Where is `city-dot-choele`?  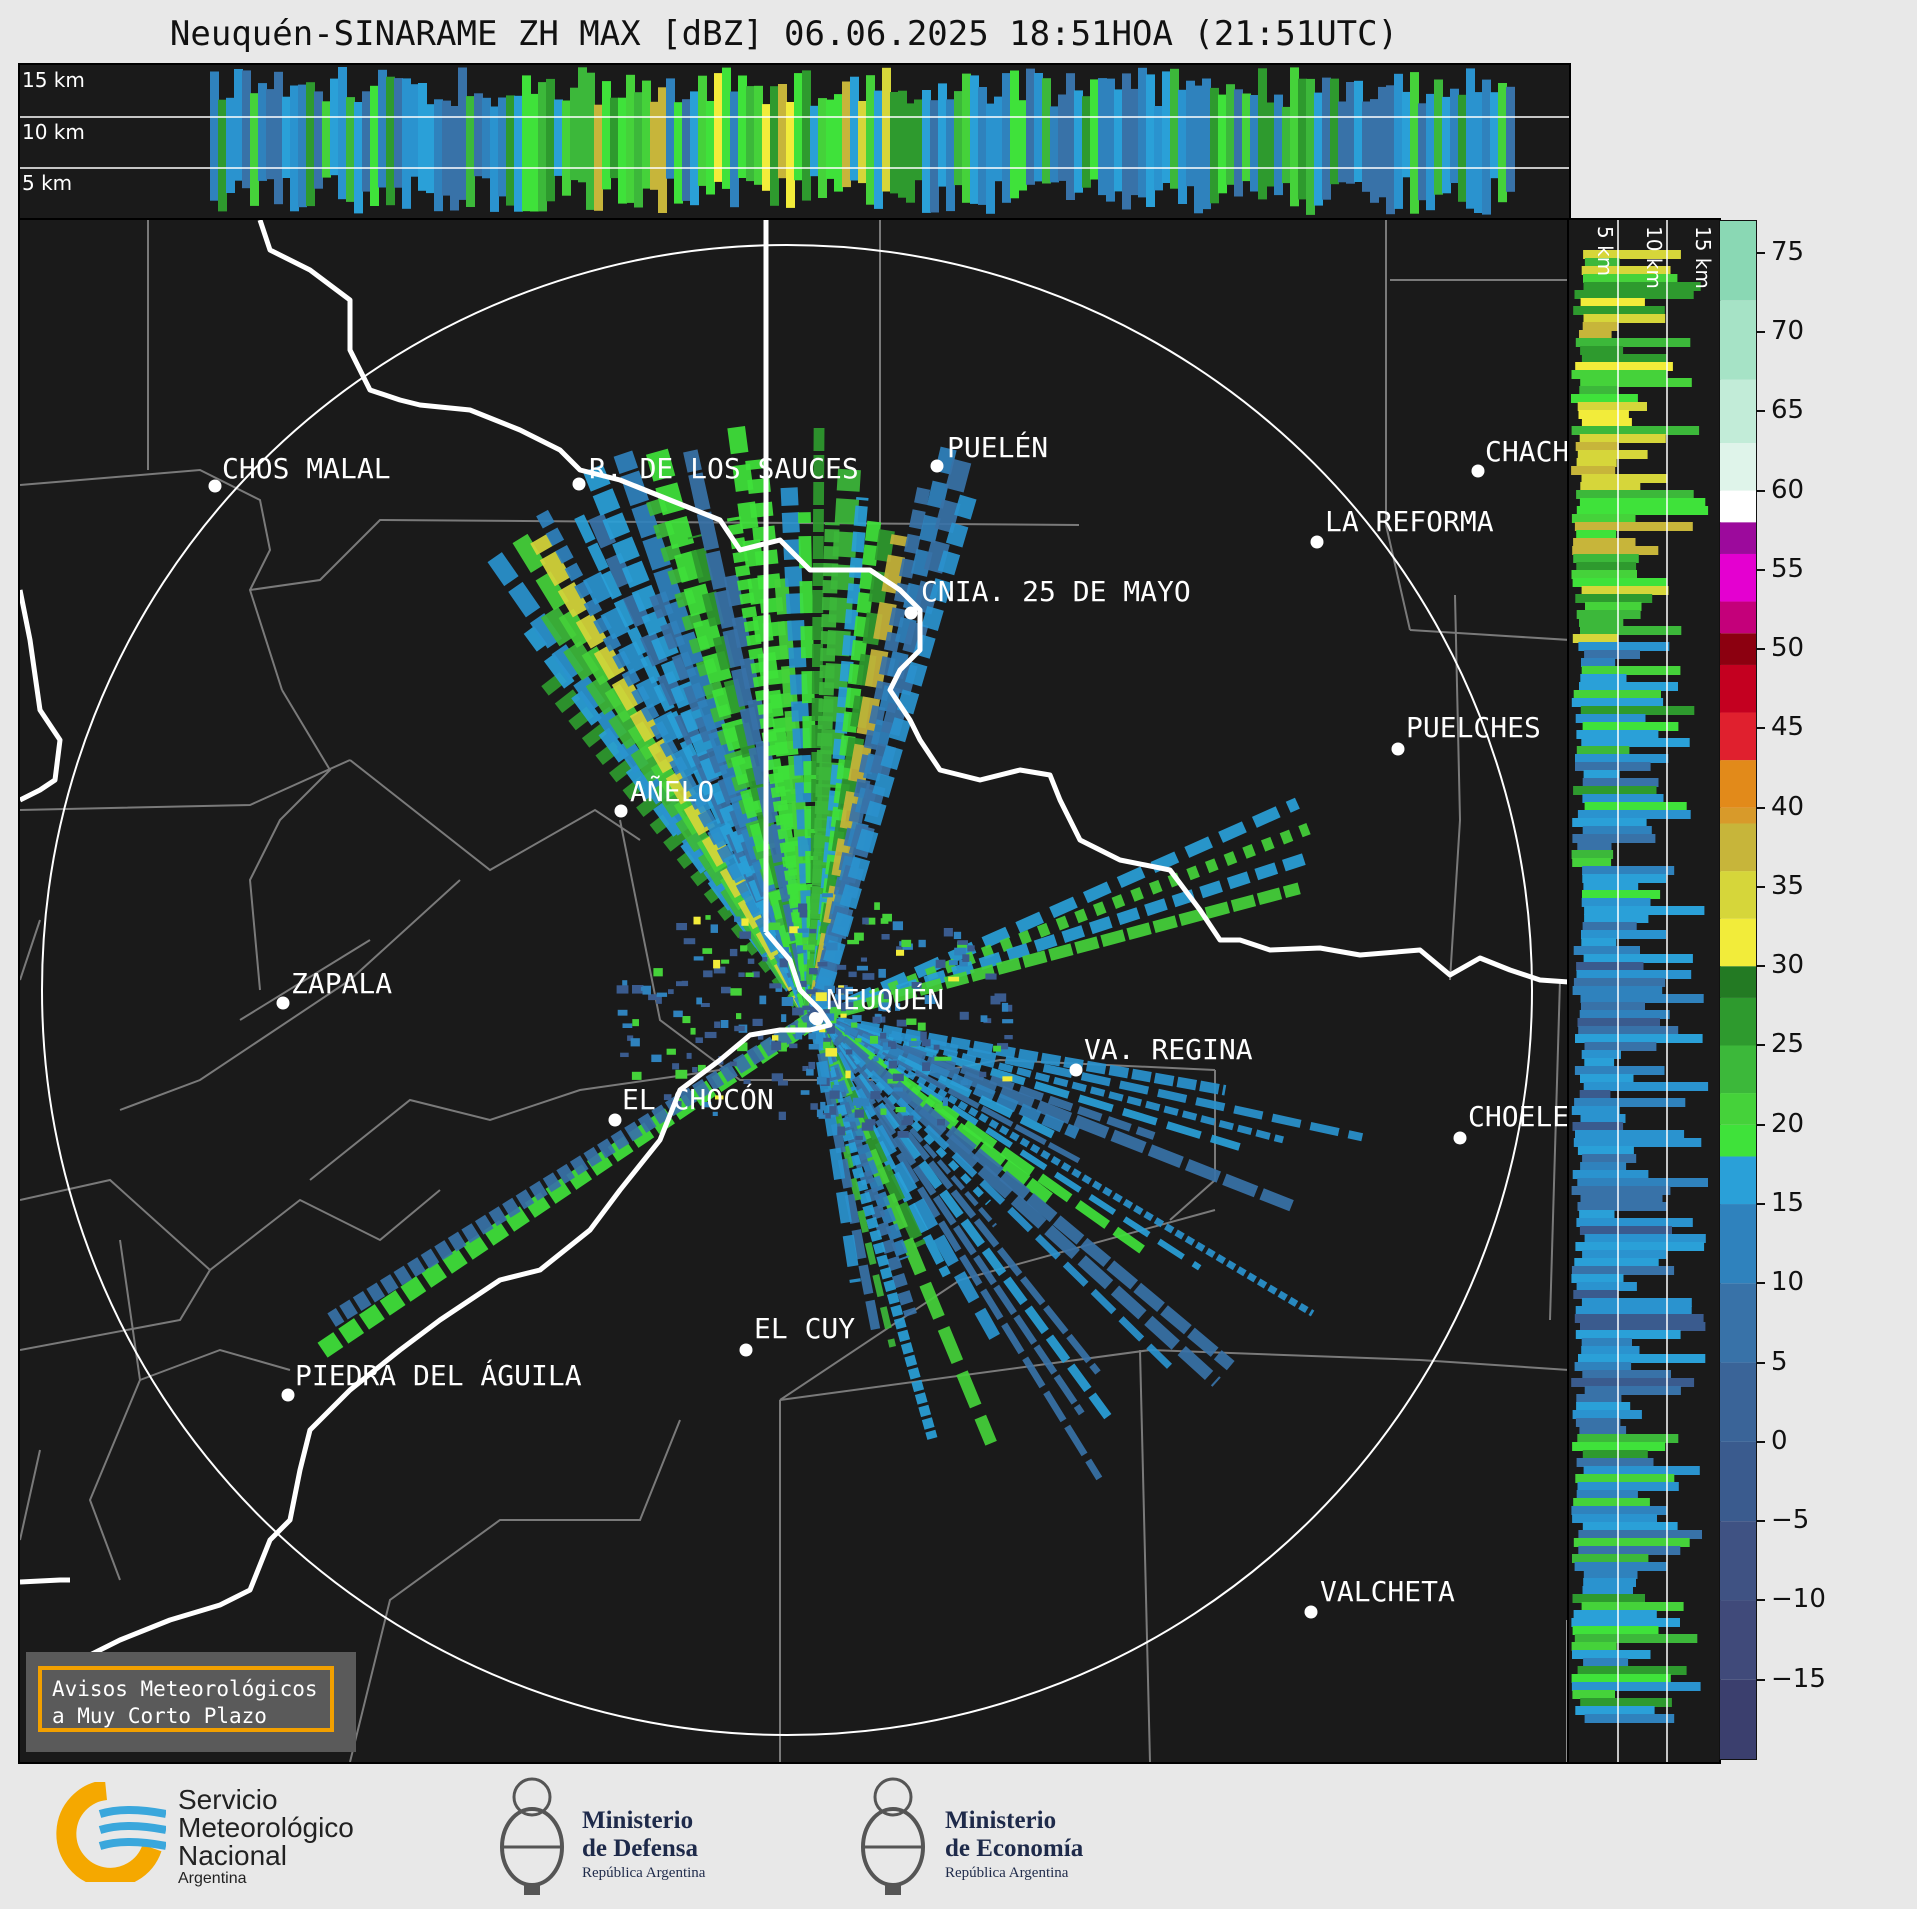
city-dot-choele is located at coordinates (1460, 1138).